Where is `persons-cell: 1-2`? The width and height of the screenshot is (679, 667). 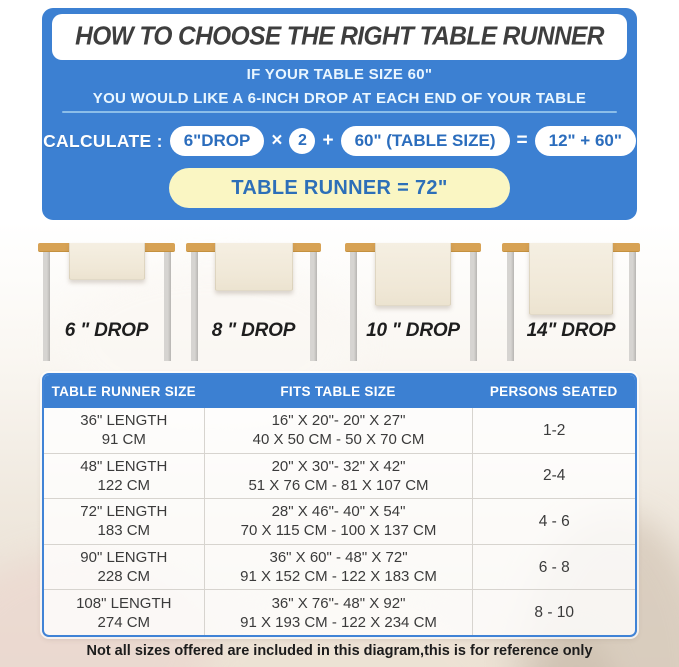
persons-cell: 1-2 is located at coordinates (553, 430).